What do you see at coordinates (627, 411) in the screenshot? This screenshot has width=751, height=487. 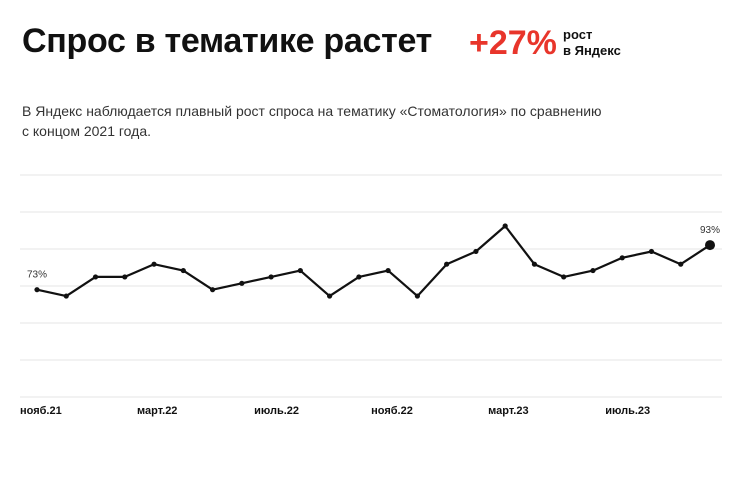 I see `x-tick-label: июль.23` at bounding box center [627, 411].